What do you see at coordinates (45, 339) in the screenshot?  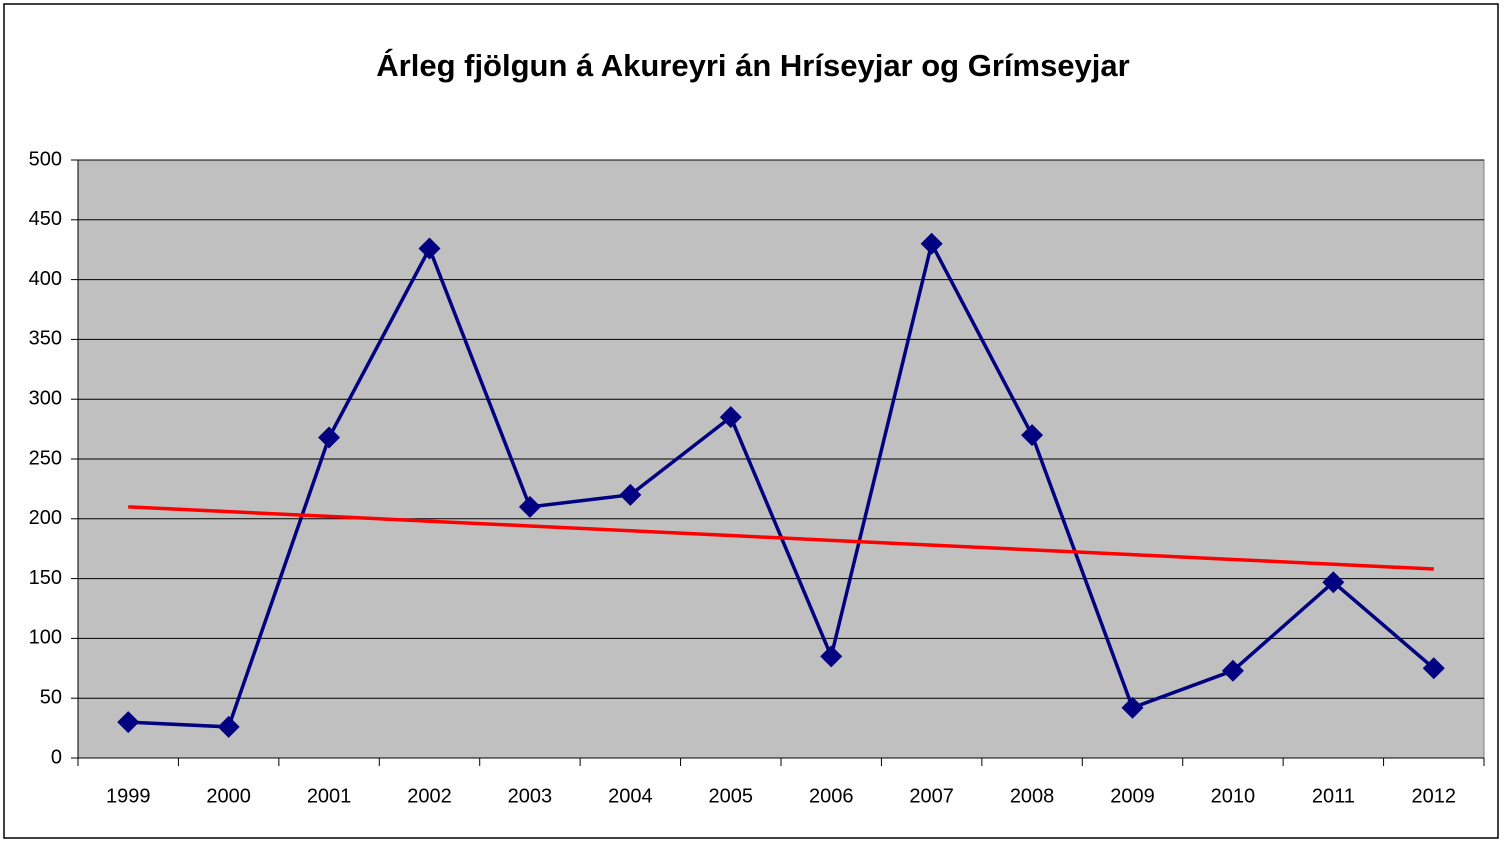 I see `y-tick-label: 350` at bounding box center [45, 339].